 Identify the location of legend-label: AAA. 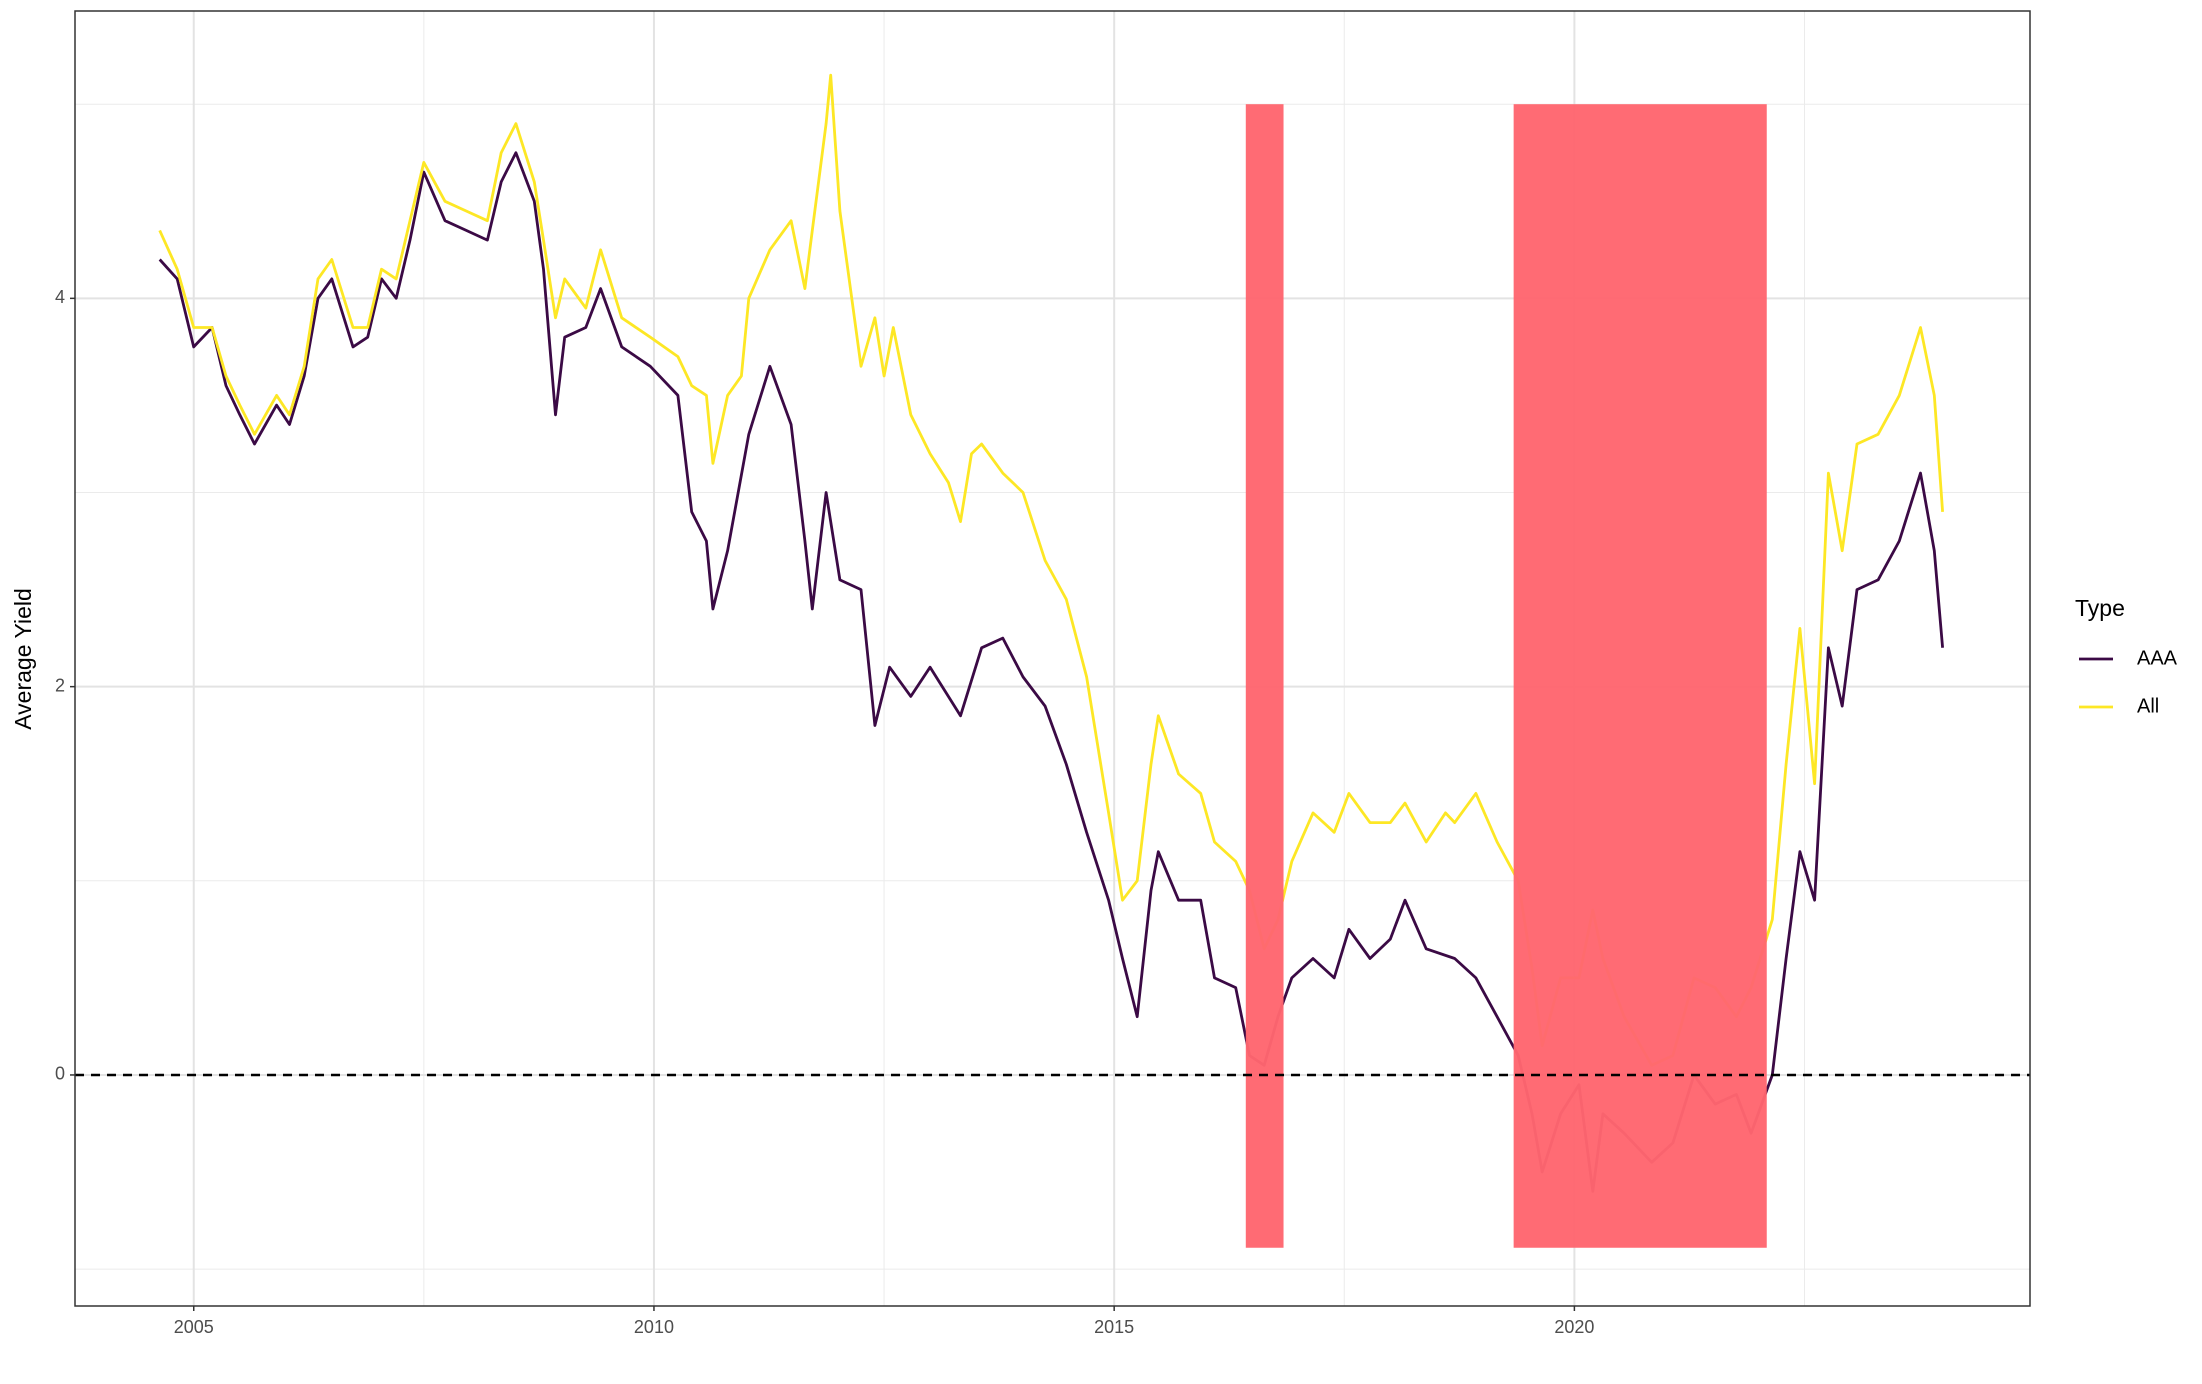
(2157, 658).